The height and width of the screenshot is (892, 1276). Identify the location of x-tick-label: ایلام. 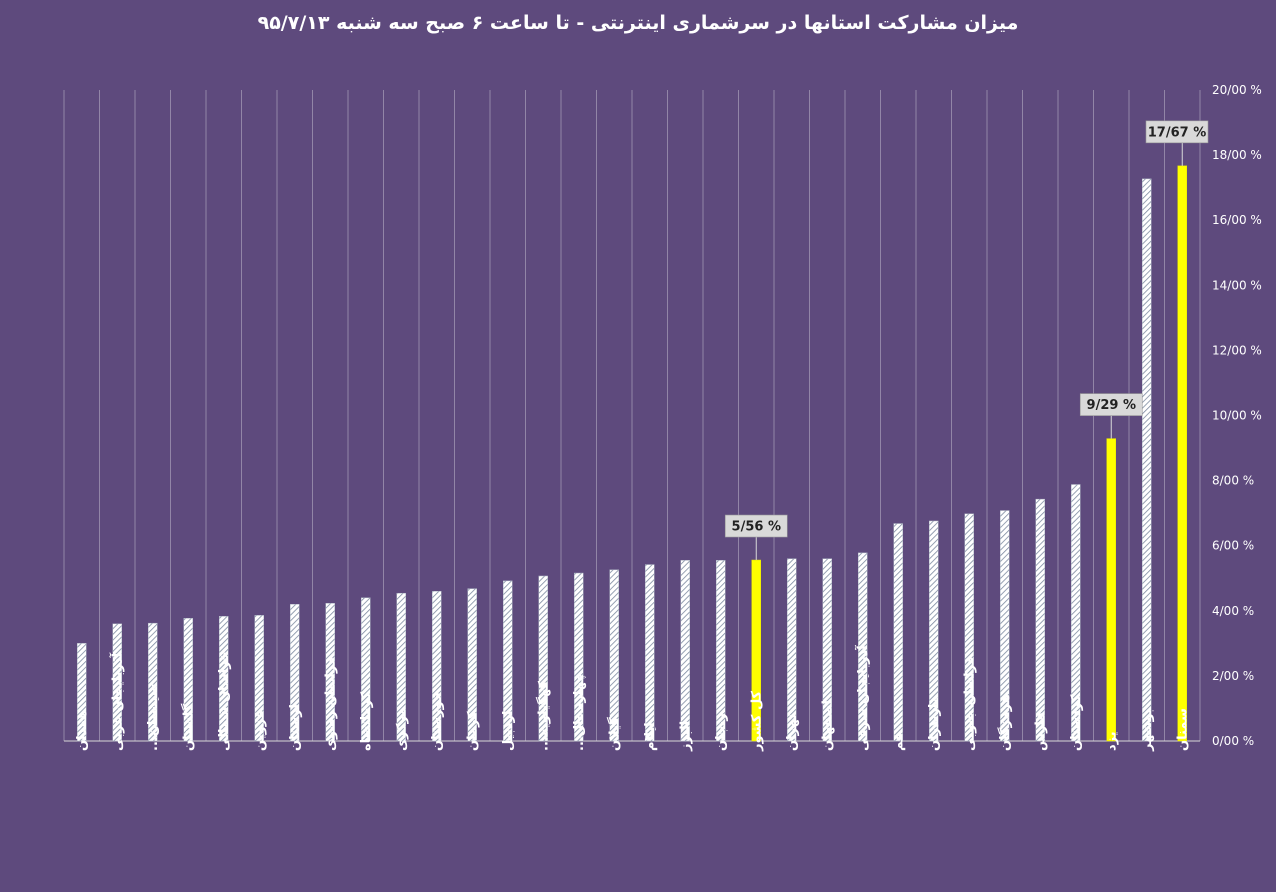
(650, 736).